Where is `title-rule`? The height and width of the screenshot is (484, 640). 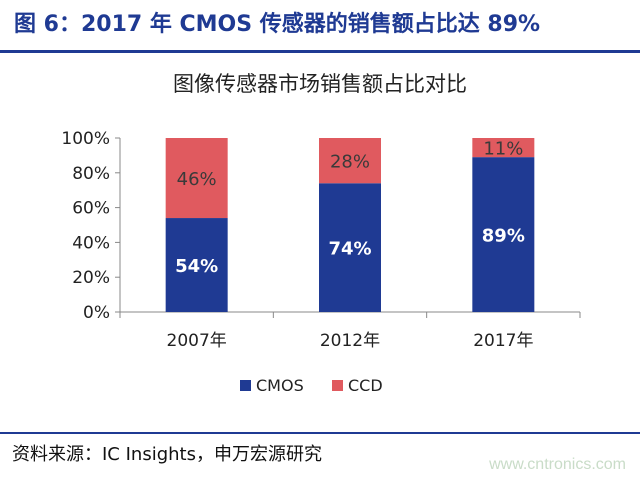
title-rule is located at coordinates (320, 51).